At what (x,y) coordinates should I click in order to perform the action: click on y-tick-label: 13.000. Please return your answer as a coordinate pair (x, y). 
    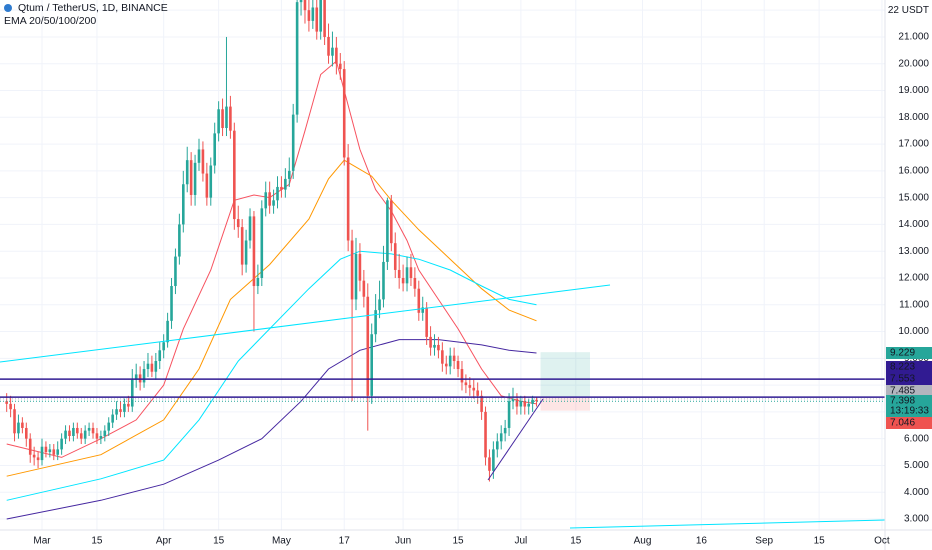
    Looking at the image, I should click on (913, 251).